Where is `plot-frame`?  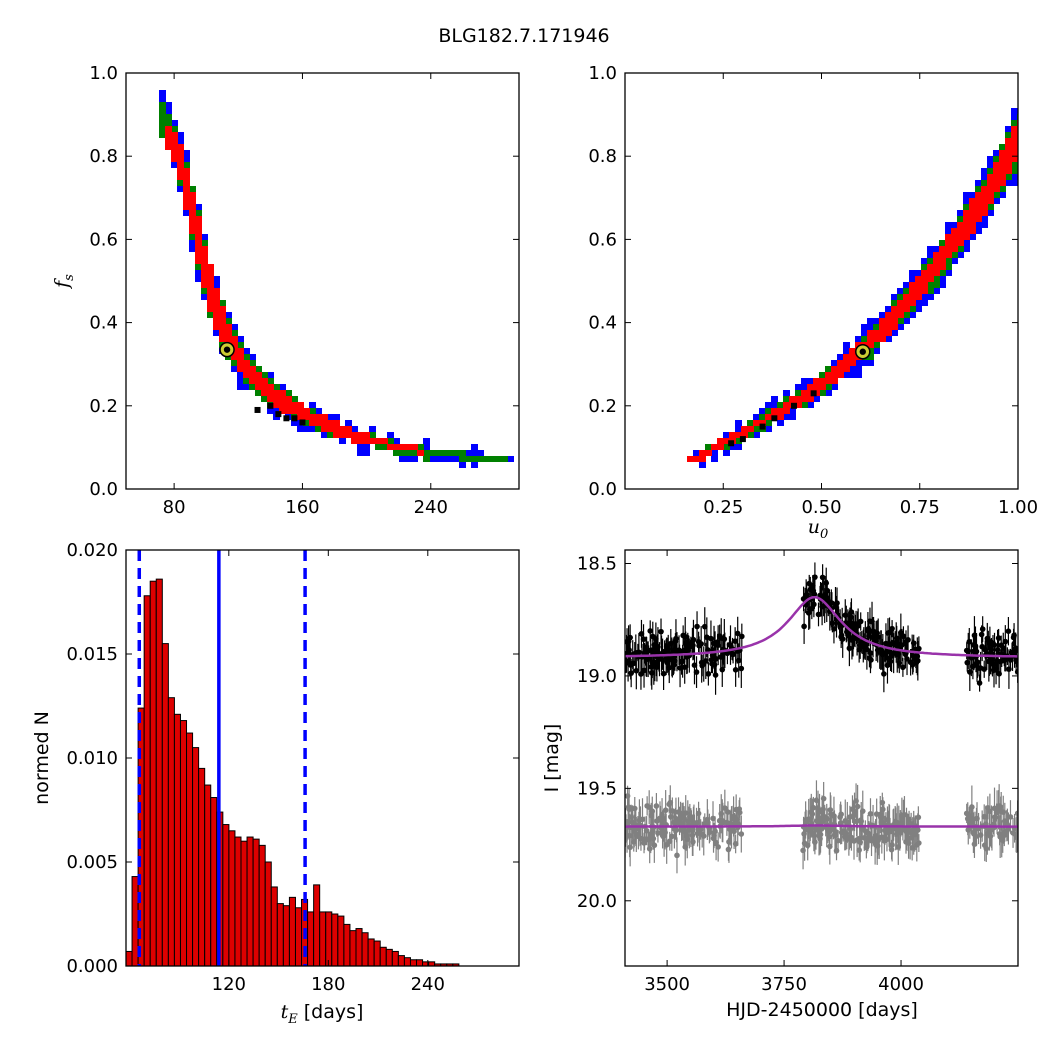 plot-frame is located at coordinates (322, 281).